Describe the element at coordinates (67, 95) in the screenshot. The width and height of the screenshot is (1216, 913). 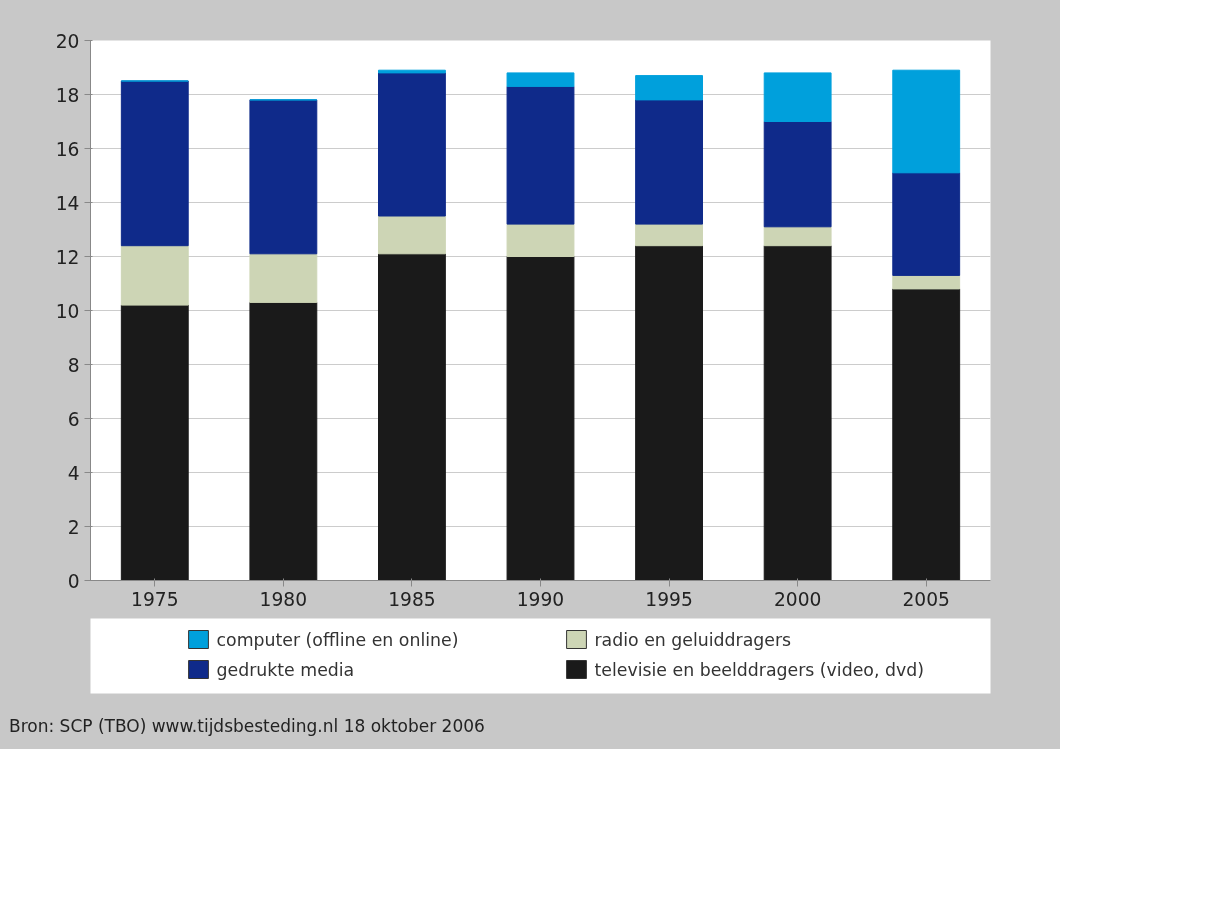
I see `y-tick-label: 18` at that location.